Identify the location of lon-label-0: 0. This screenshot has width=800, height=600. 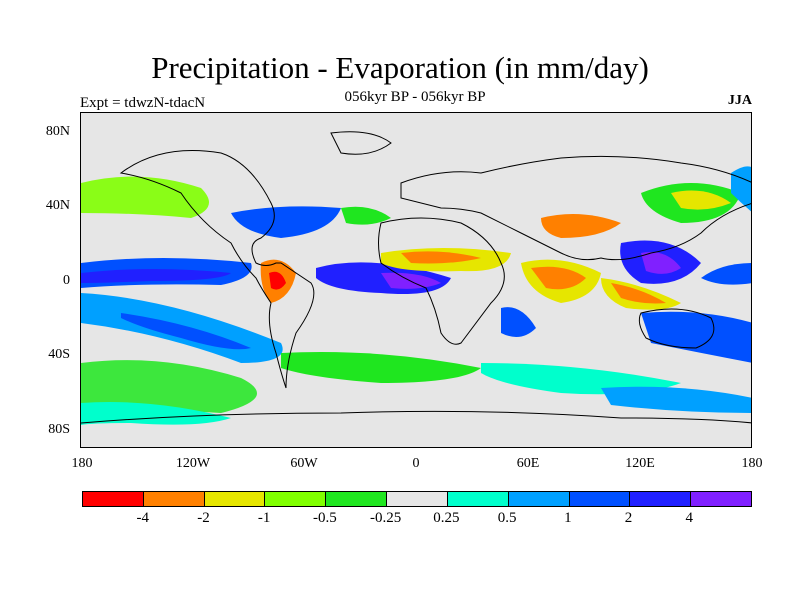
(416, 463).